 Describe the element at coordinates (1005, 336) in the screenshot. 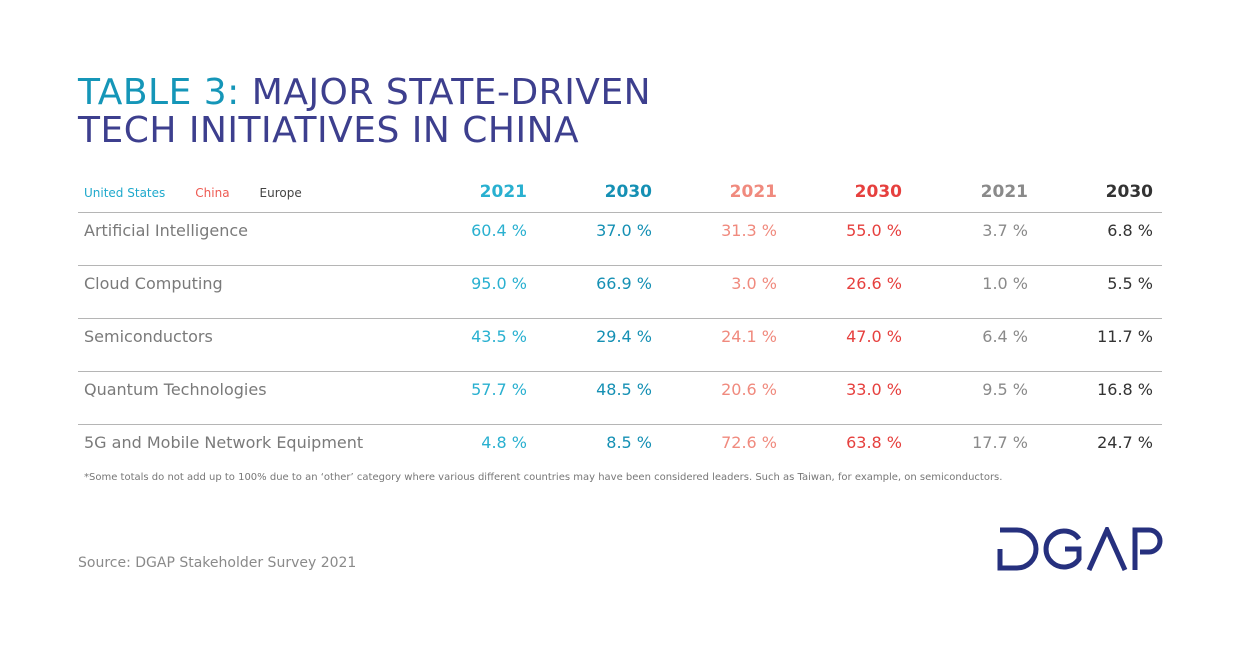

I see `table-cell: 6.4 %` at that location.